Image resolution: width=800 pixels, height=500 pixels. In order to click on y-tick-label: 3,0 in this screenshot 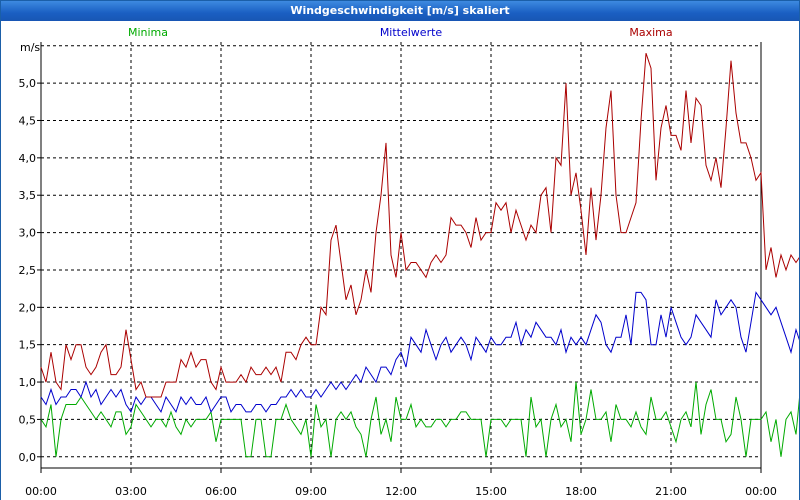, I will do `click(28, 233)`.